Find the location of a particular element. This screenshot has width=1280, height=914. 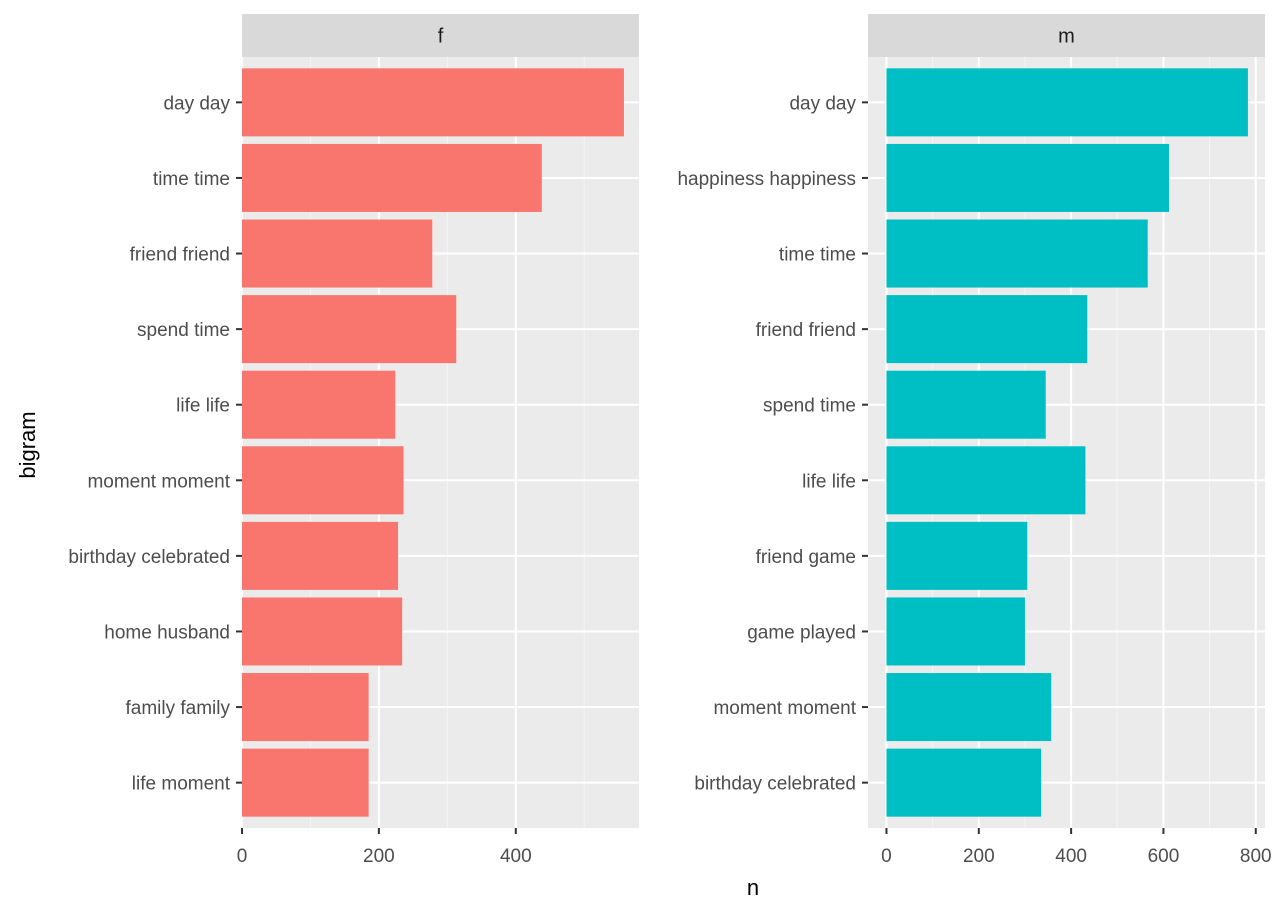

panel-strip-label: f is located at coordinates (441, 37).